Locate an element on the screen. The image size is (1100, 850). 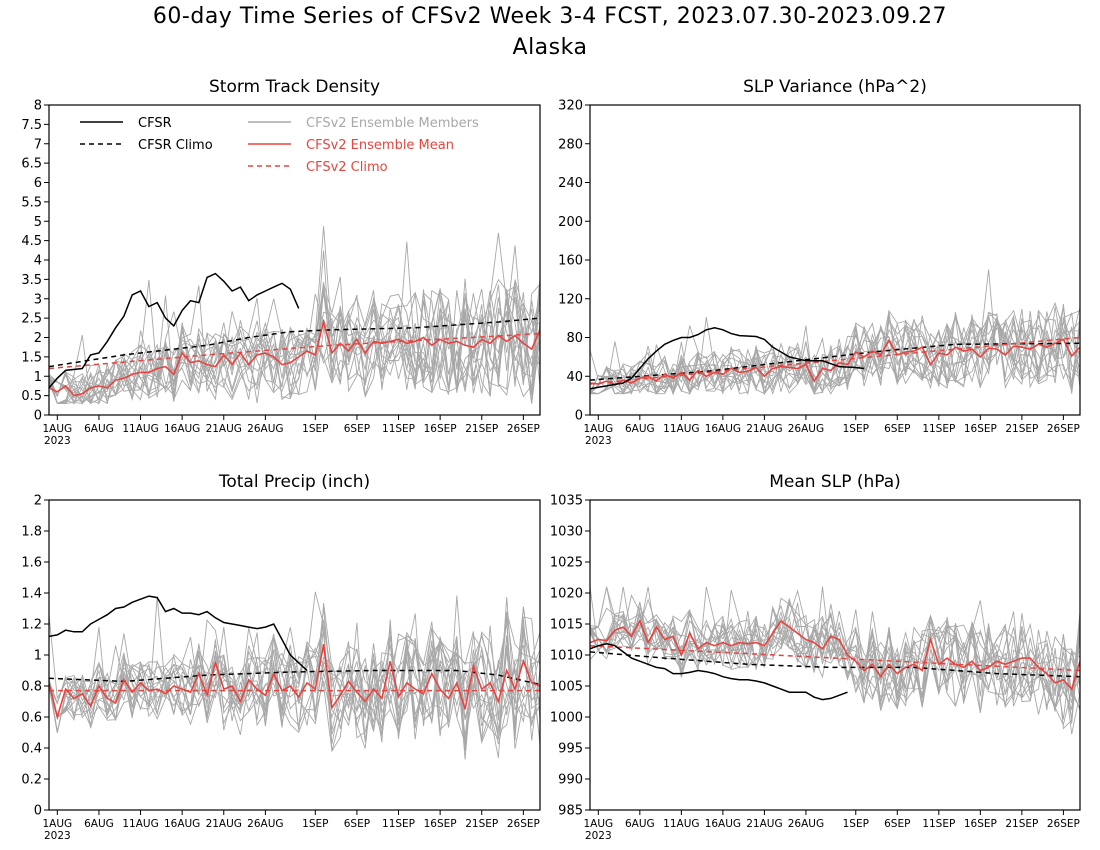
y-tick-label: 1030 is located at coordinates (566, 532).